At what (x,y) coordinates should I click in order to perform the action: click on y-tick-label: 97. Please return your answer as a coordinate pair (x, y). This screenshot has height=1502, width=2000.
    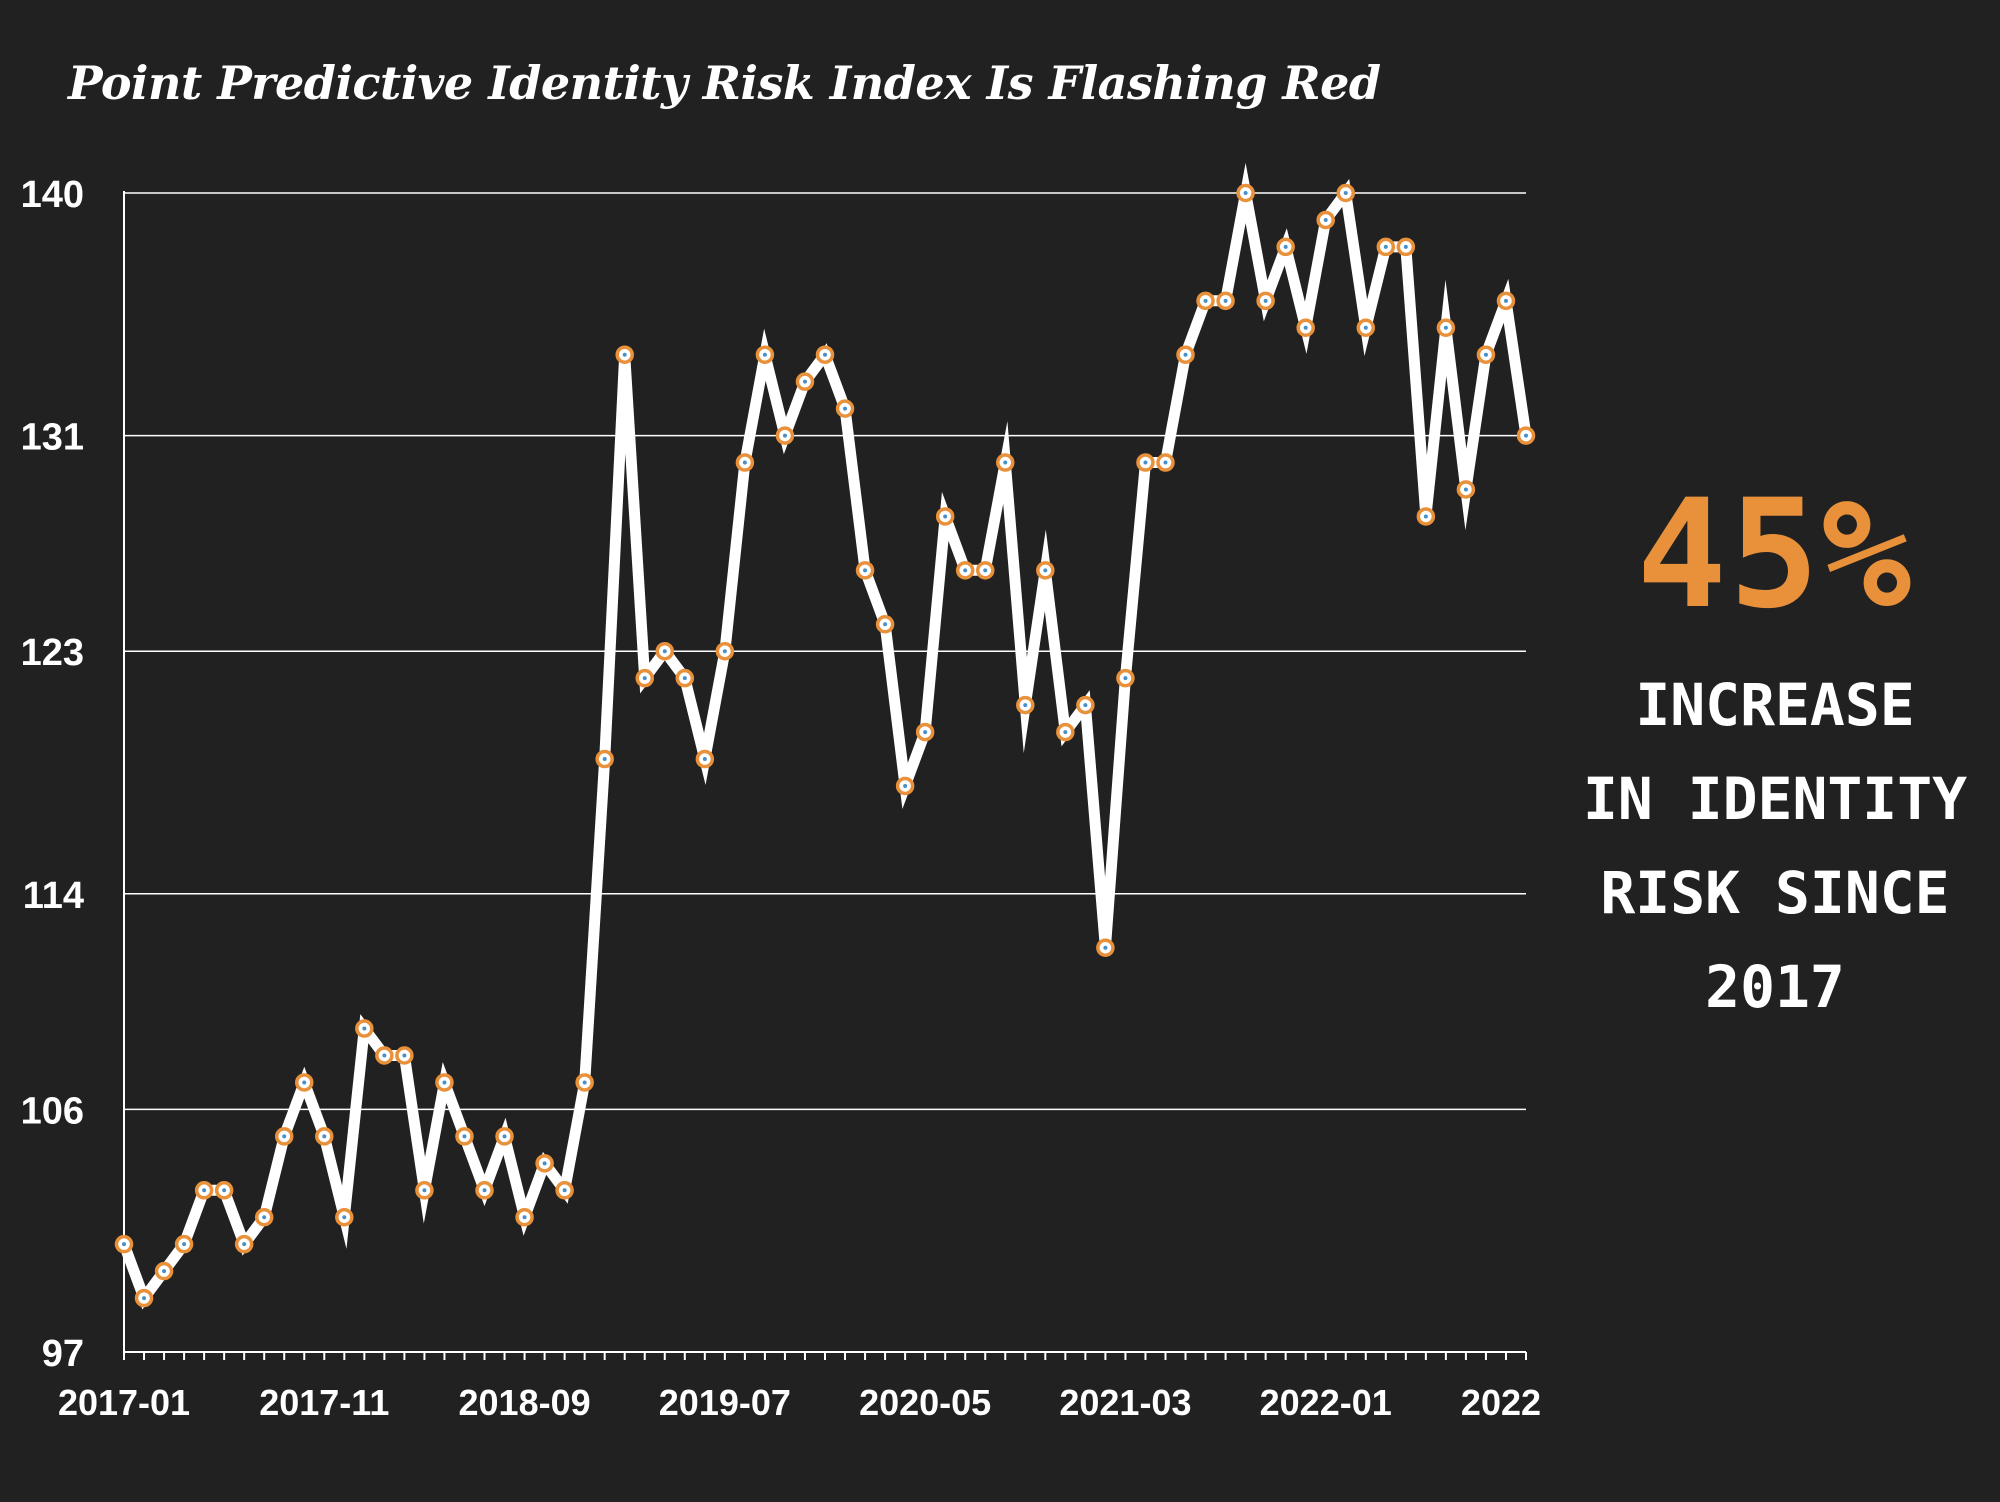
    Looking at the image, I should click on (63, 1354).